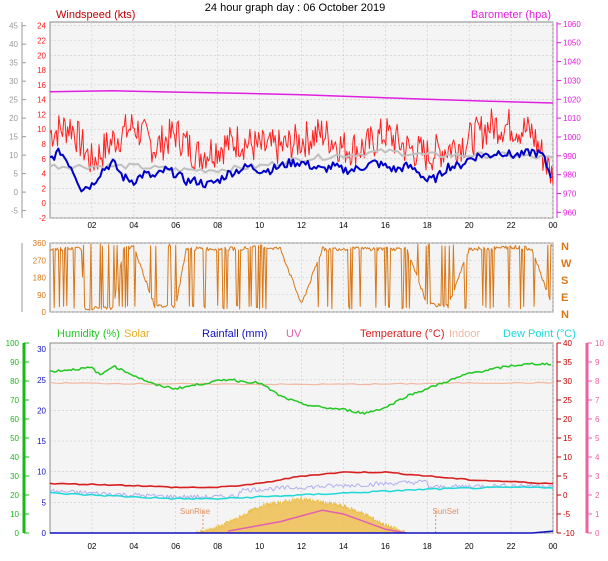 This screenshot has height=561, width=608. Describe the element at coordinates (539, 334) in the screenshot. I see `legend-label: Dew Point (°C)` at that location.